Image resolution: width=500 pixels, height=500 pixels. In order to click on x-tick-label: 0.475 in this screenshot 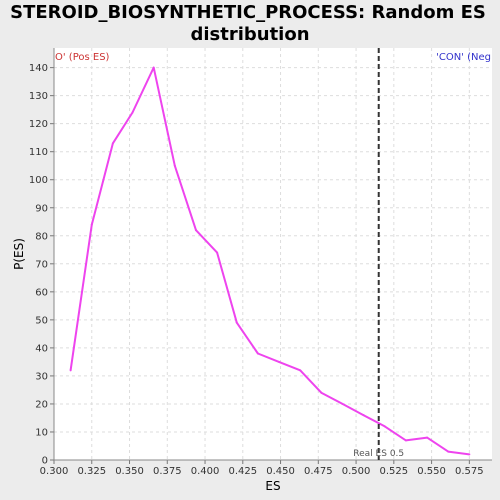, I will do `click(318, 471)`.